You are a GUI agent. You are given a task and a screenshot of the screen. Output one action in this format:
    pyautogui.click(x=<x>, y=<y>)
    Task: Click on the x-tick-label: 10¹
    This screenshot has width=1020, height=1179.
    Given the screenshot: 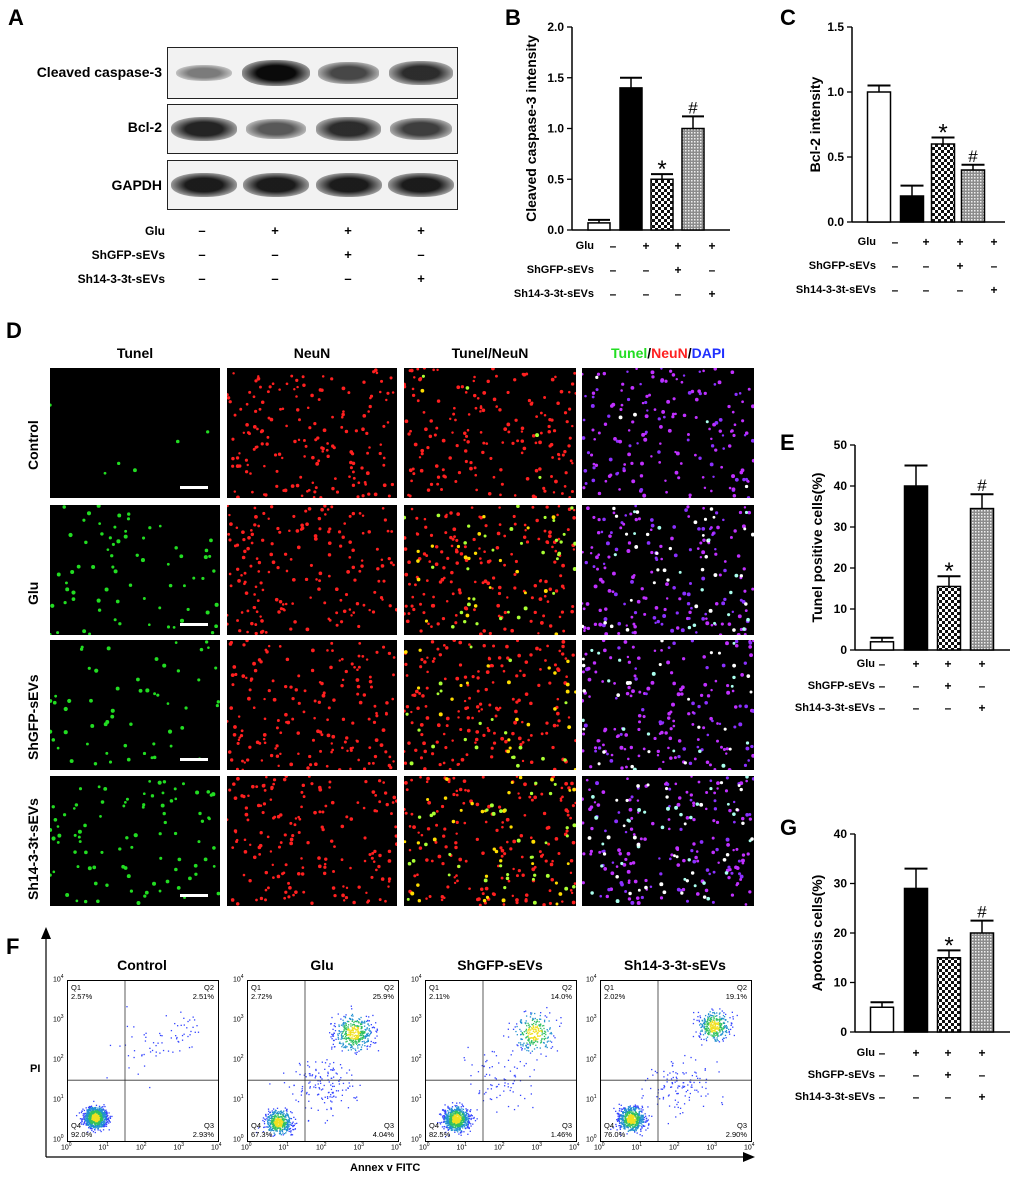 What is the action you would take?
    pyautogui.click(x=462, y=1146)
    